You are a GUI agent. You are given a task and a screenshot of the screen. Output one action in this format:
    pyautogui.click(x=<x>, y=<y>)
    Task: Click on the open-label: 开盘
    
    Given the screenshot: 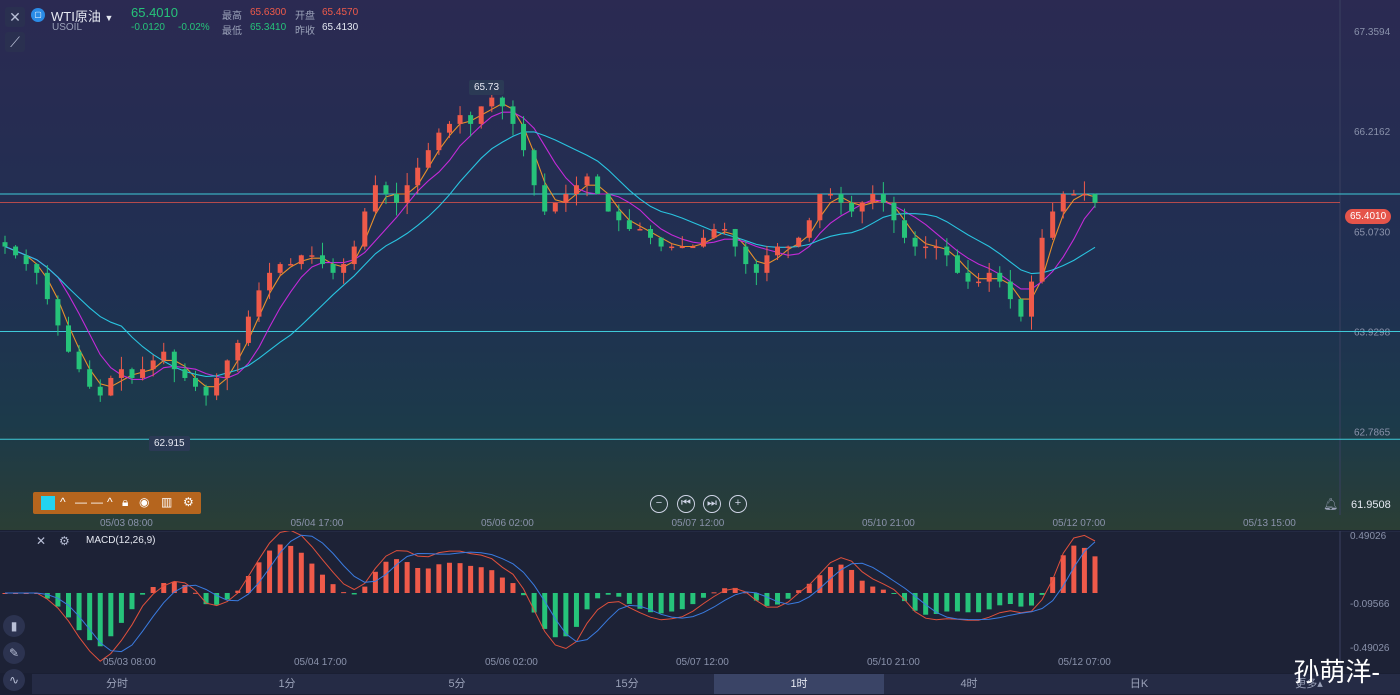 What is the action you would take?
    pyautogui.click(x=305, y=16)
    